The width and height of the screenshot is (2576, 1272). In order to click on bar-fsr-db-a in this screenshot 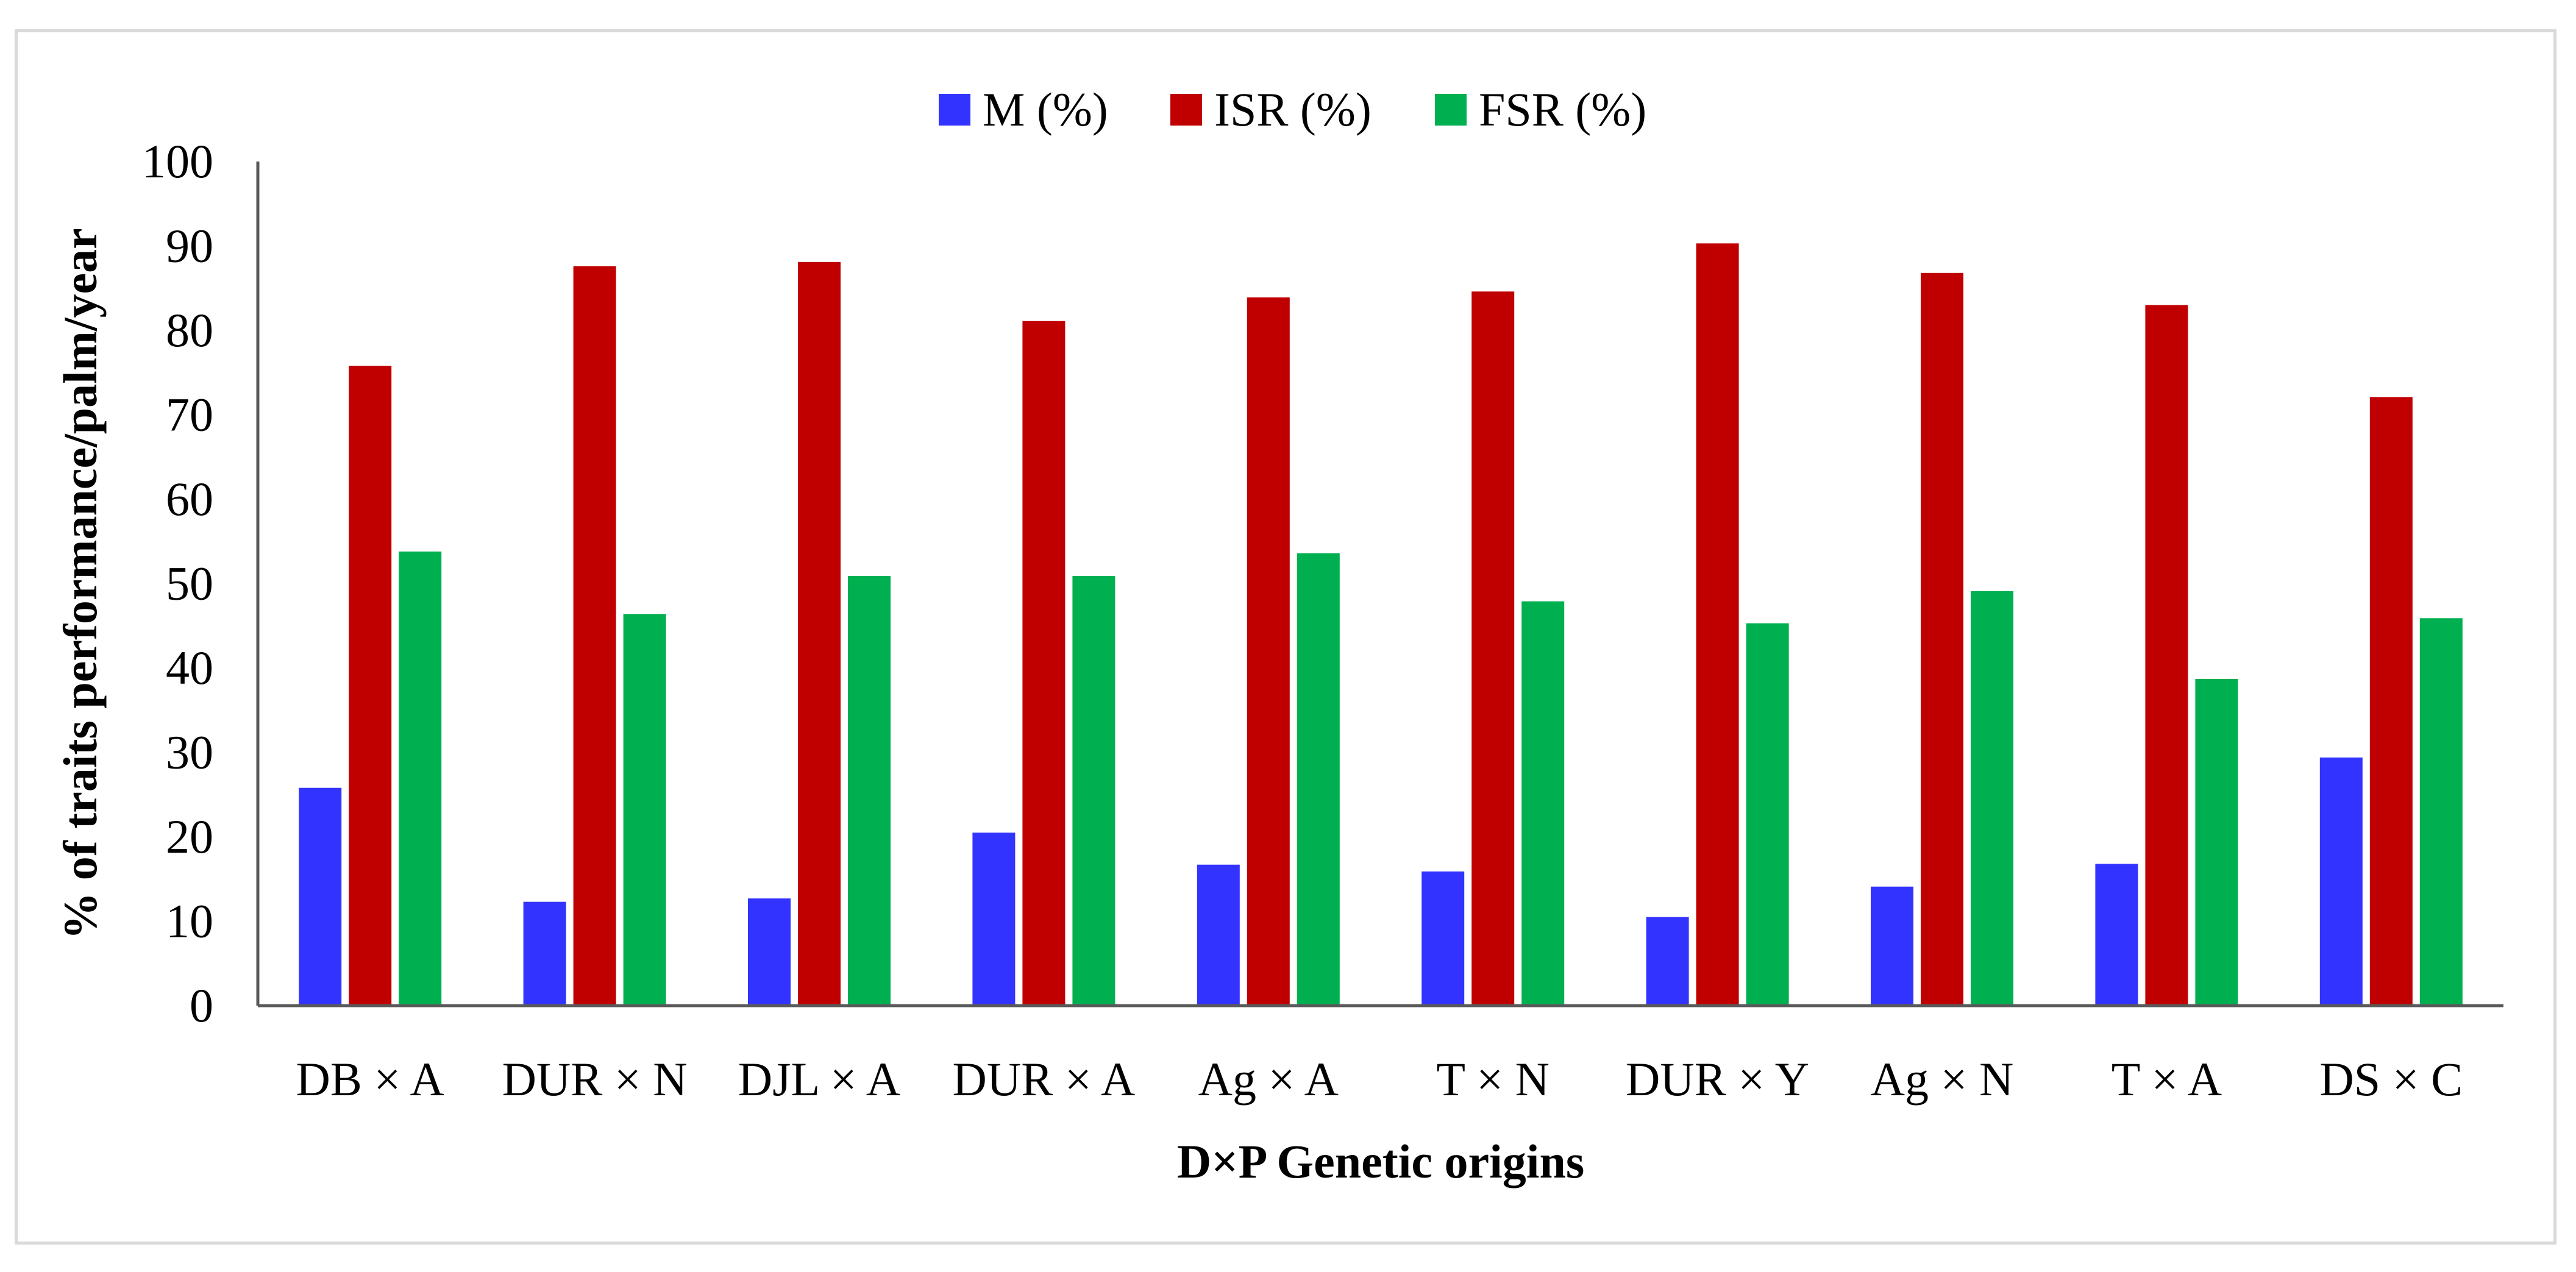, I will do `click(420, 779)`.